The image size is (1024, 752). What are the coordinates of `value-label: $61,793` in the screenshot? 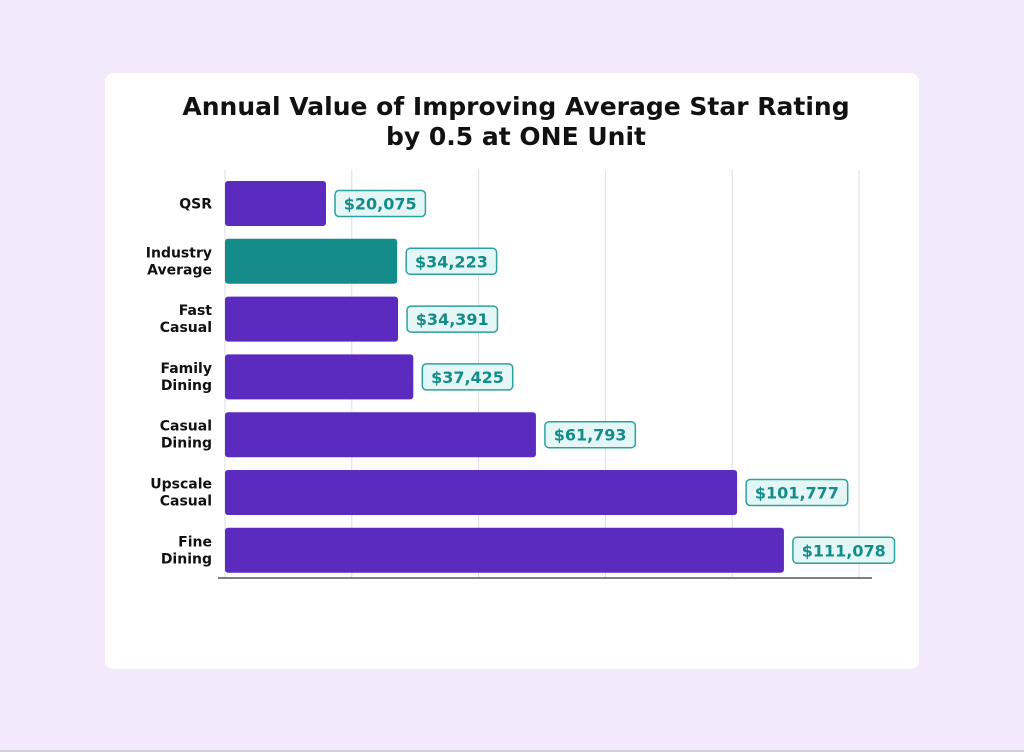 It's located at (590, 435).